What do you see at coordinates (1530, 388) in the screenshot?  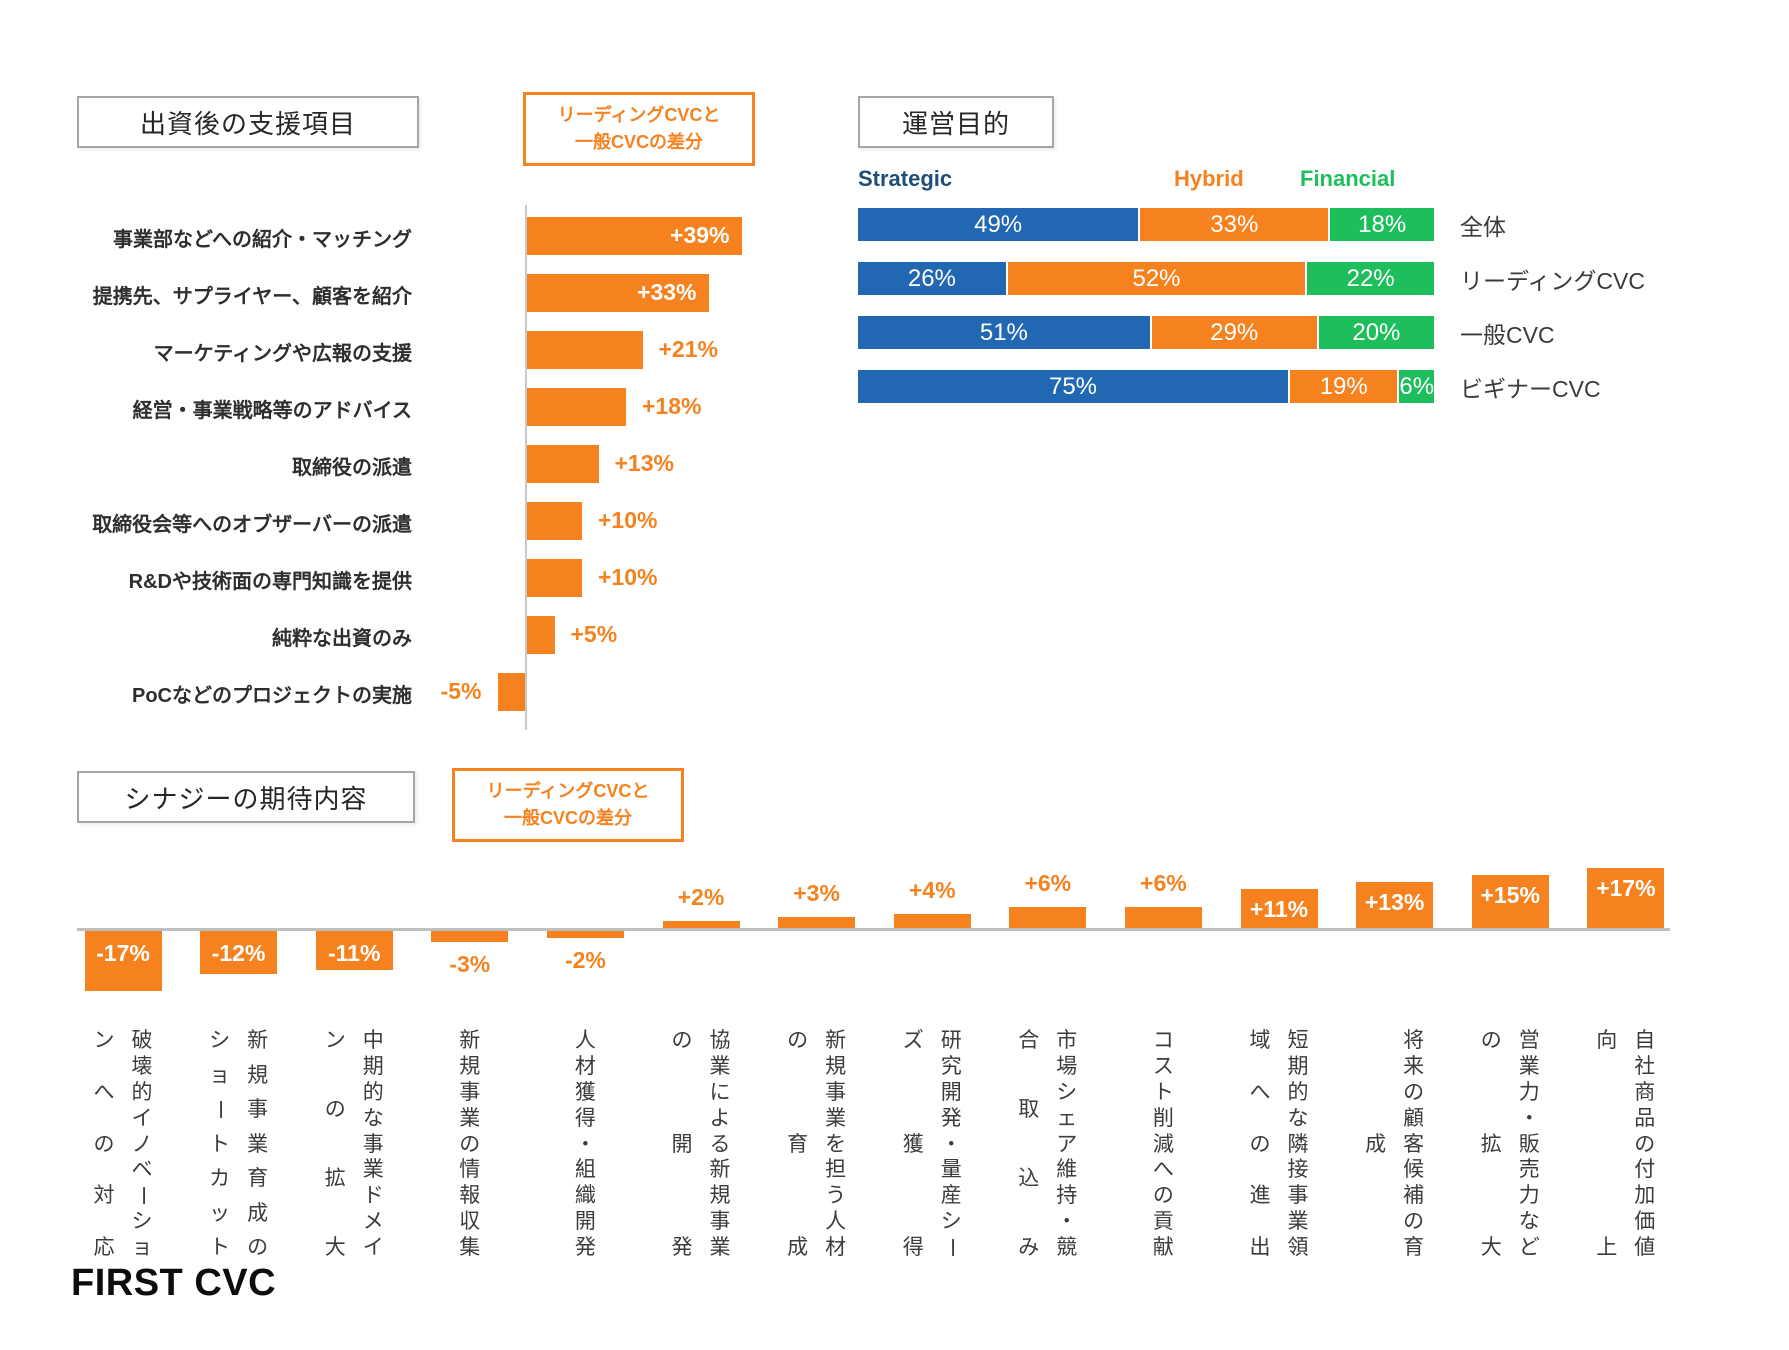 I see `purpose-row-label: ビギナーCVC` at bounding box center [1530, 388].